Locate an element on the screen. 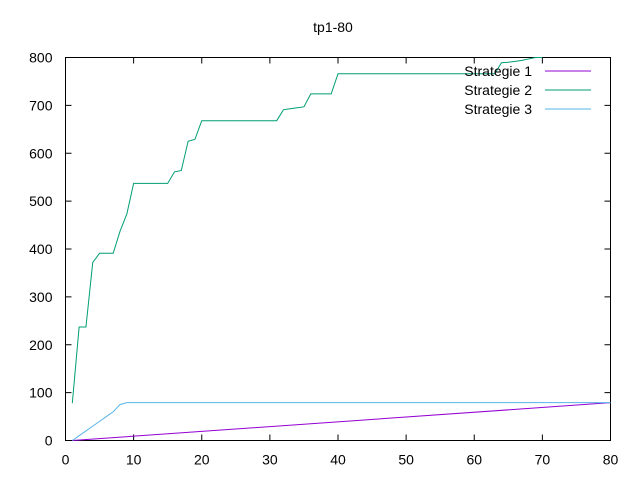  legend-label-strategie-1: Strategie 1 is located at coordinates (498, 71).